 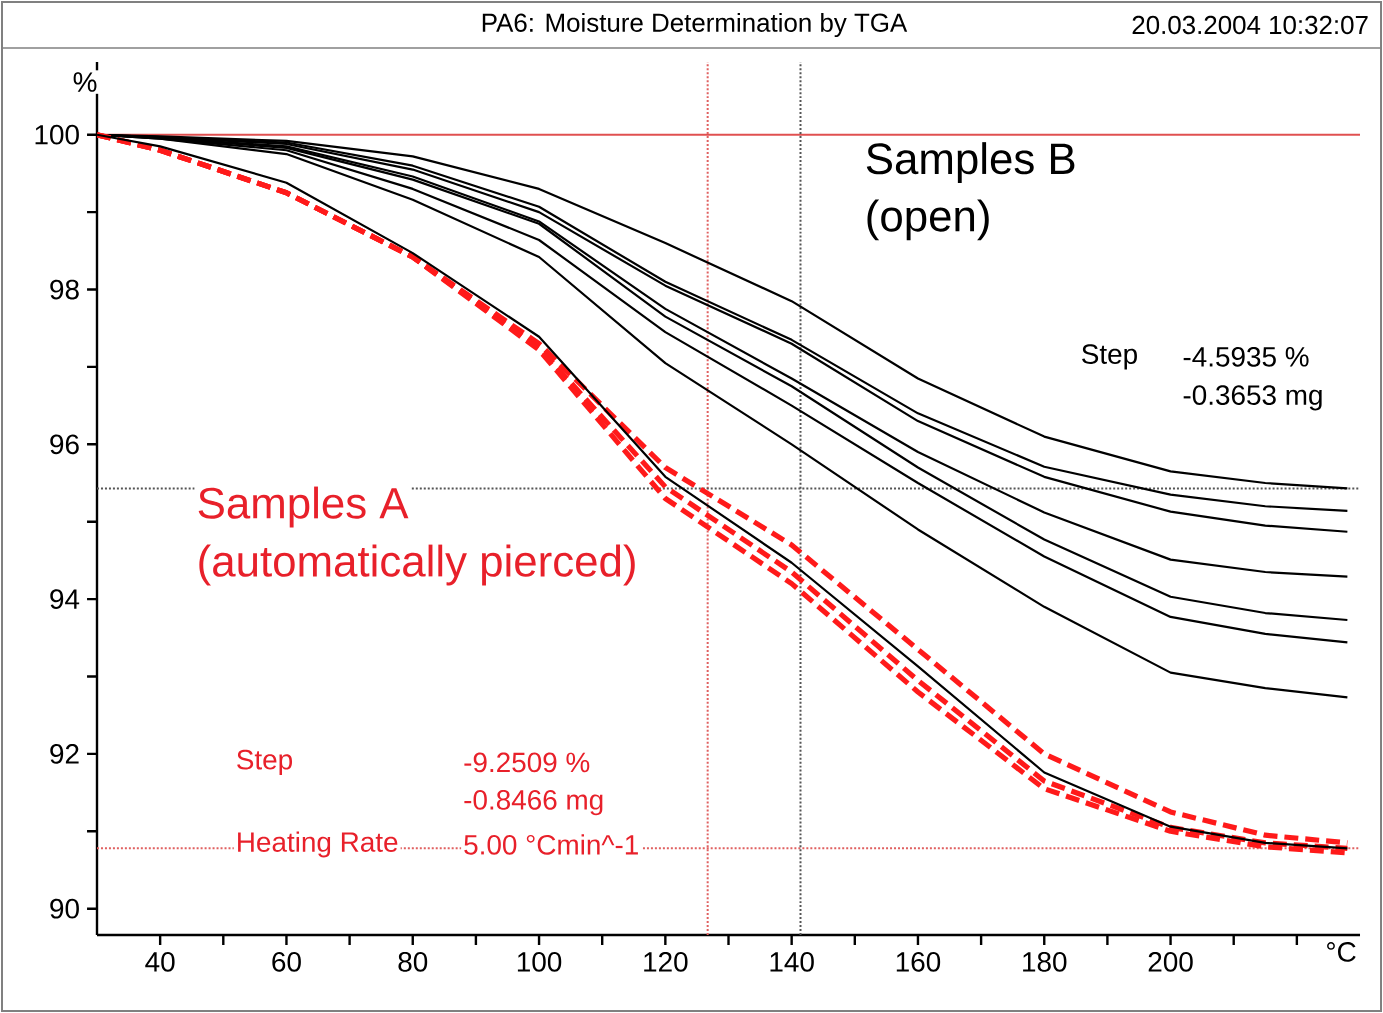 I want to click on annotation: Samples B, so click(x=970, y=163).